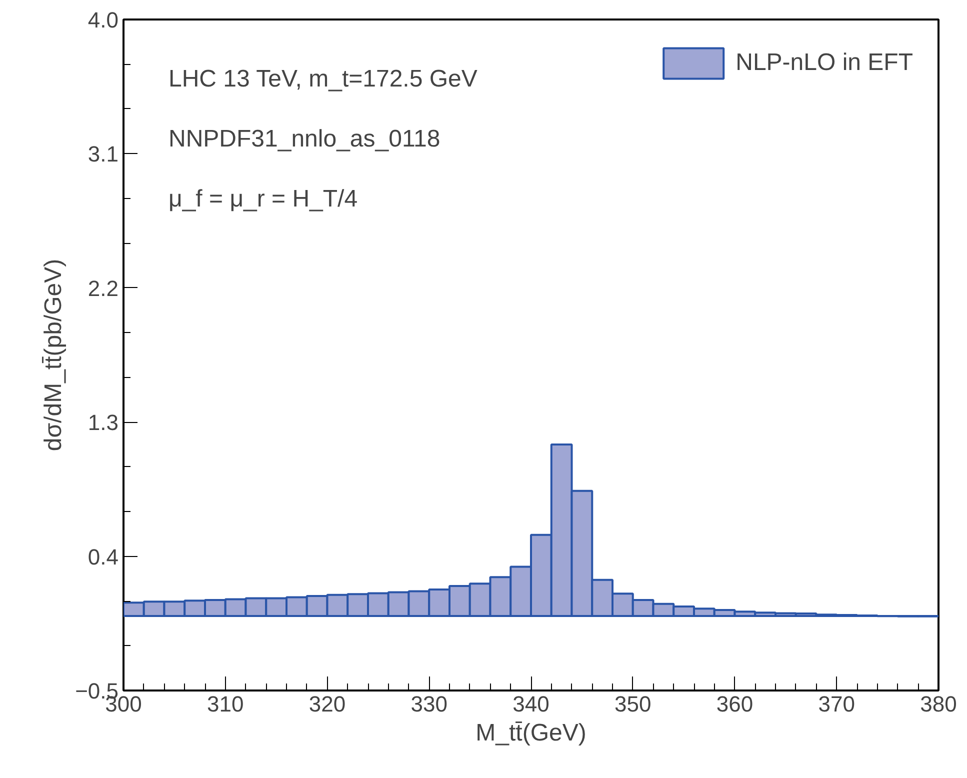 Image resolution: width=967 pixels, height=778 pixels. What do you see at coordinates (103, 154) in the screenshot?
I see `y-tick-label: 3.1` at bounding box center [103, 154].